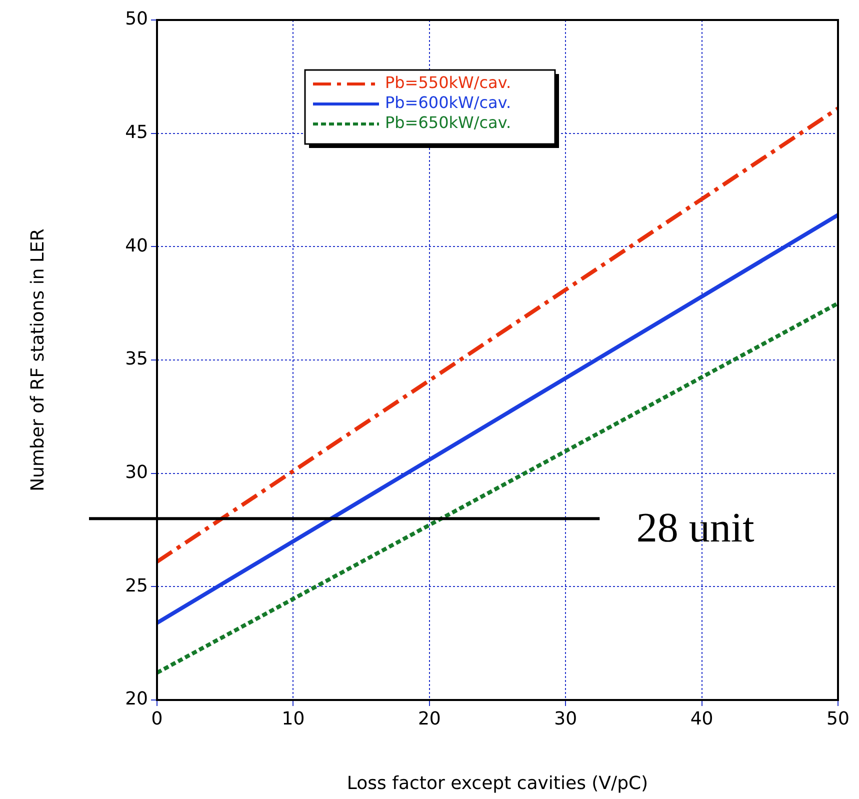  I want to click on x-tick-label: 10, so click(293, 719).